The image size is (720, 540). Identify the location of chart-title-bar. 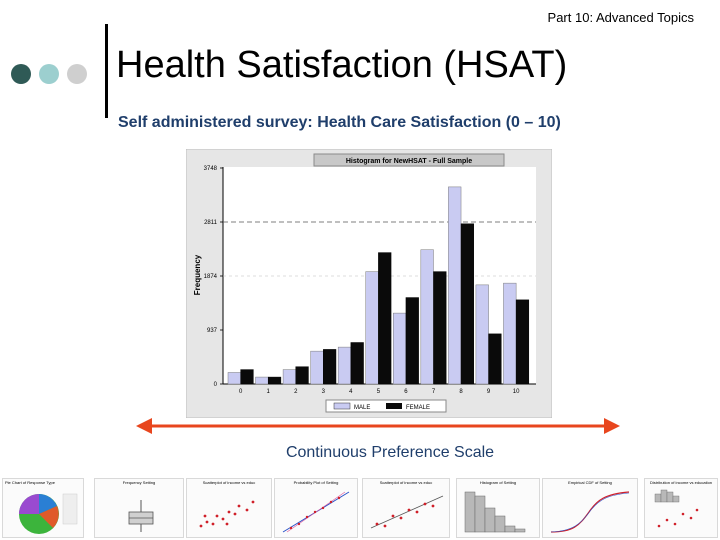
(409, 160).